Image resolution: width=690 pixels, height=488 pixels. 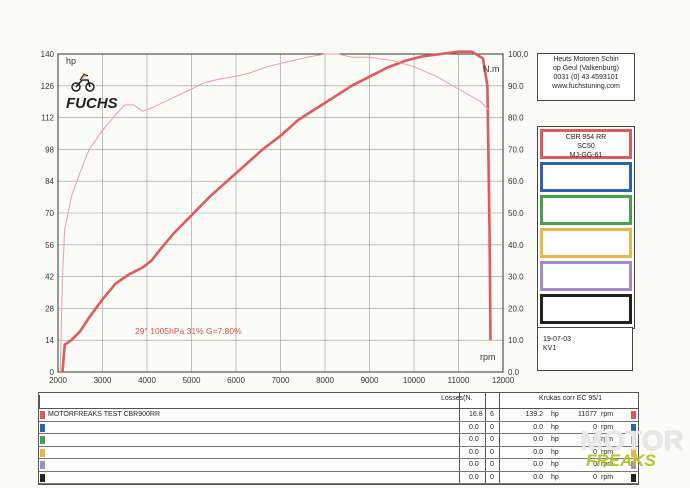 What do you see at coordinates (516, 340) in the screenshot?
I see `nm-tick-label: 10.0` at bounding box center [516, 340].